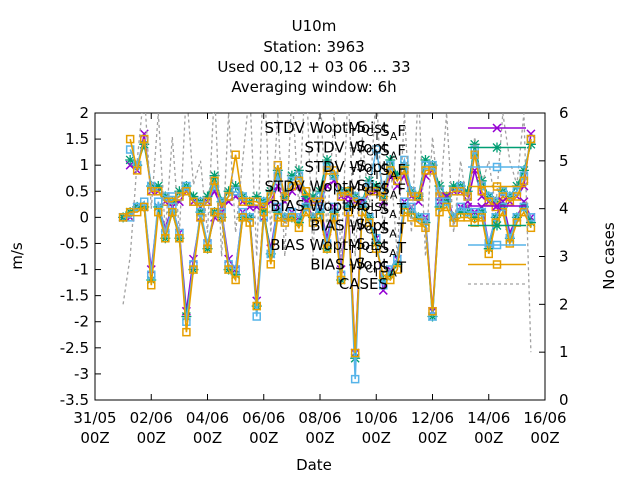 The width and height of the screenshot is (640, 480). Describe the element at coordinates (94, 418) in the screenshot. I see `x-tick-label: 31/05` at that location.